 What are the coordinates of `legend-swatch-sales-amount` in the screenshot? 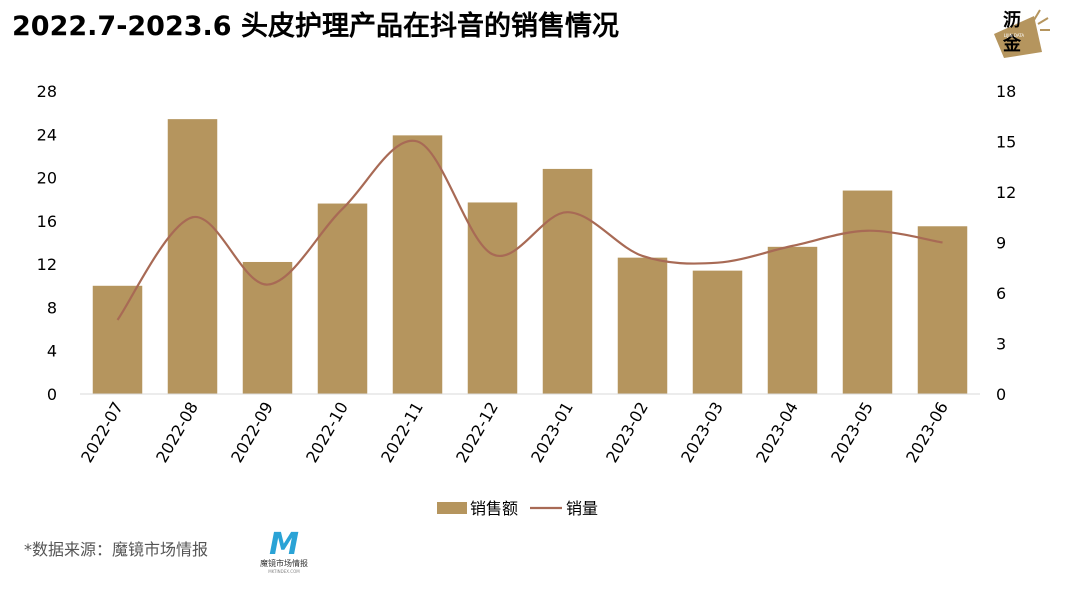 It's located at (452, 508).